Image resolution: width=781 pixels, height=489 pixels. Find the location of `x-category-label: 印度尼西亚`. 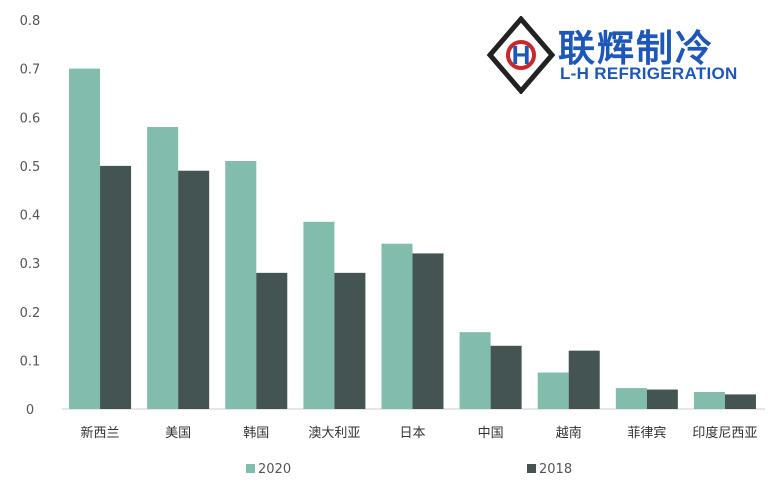

x-category-label: 印度尼西亚 is located at coordinates (724, 433).